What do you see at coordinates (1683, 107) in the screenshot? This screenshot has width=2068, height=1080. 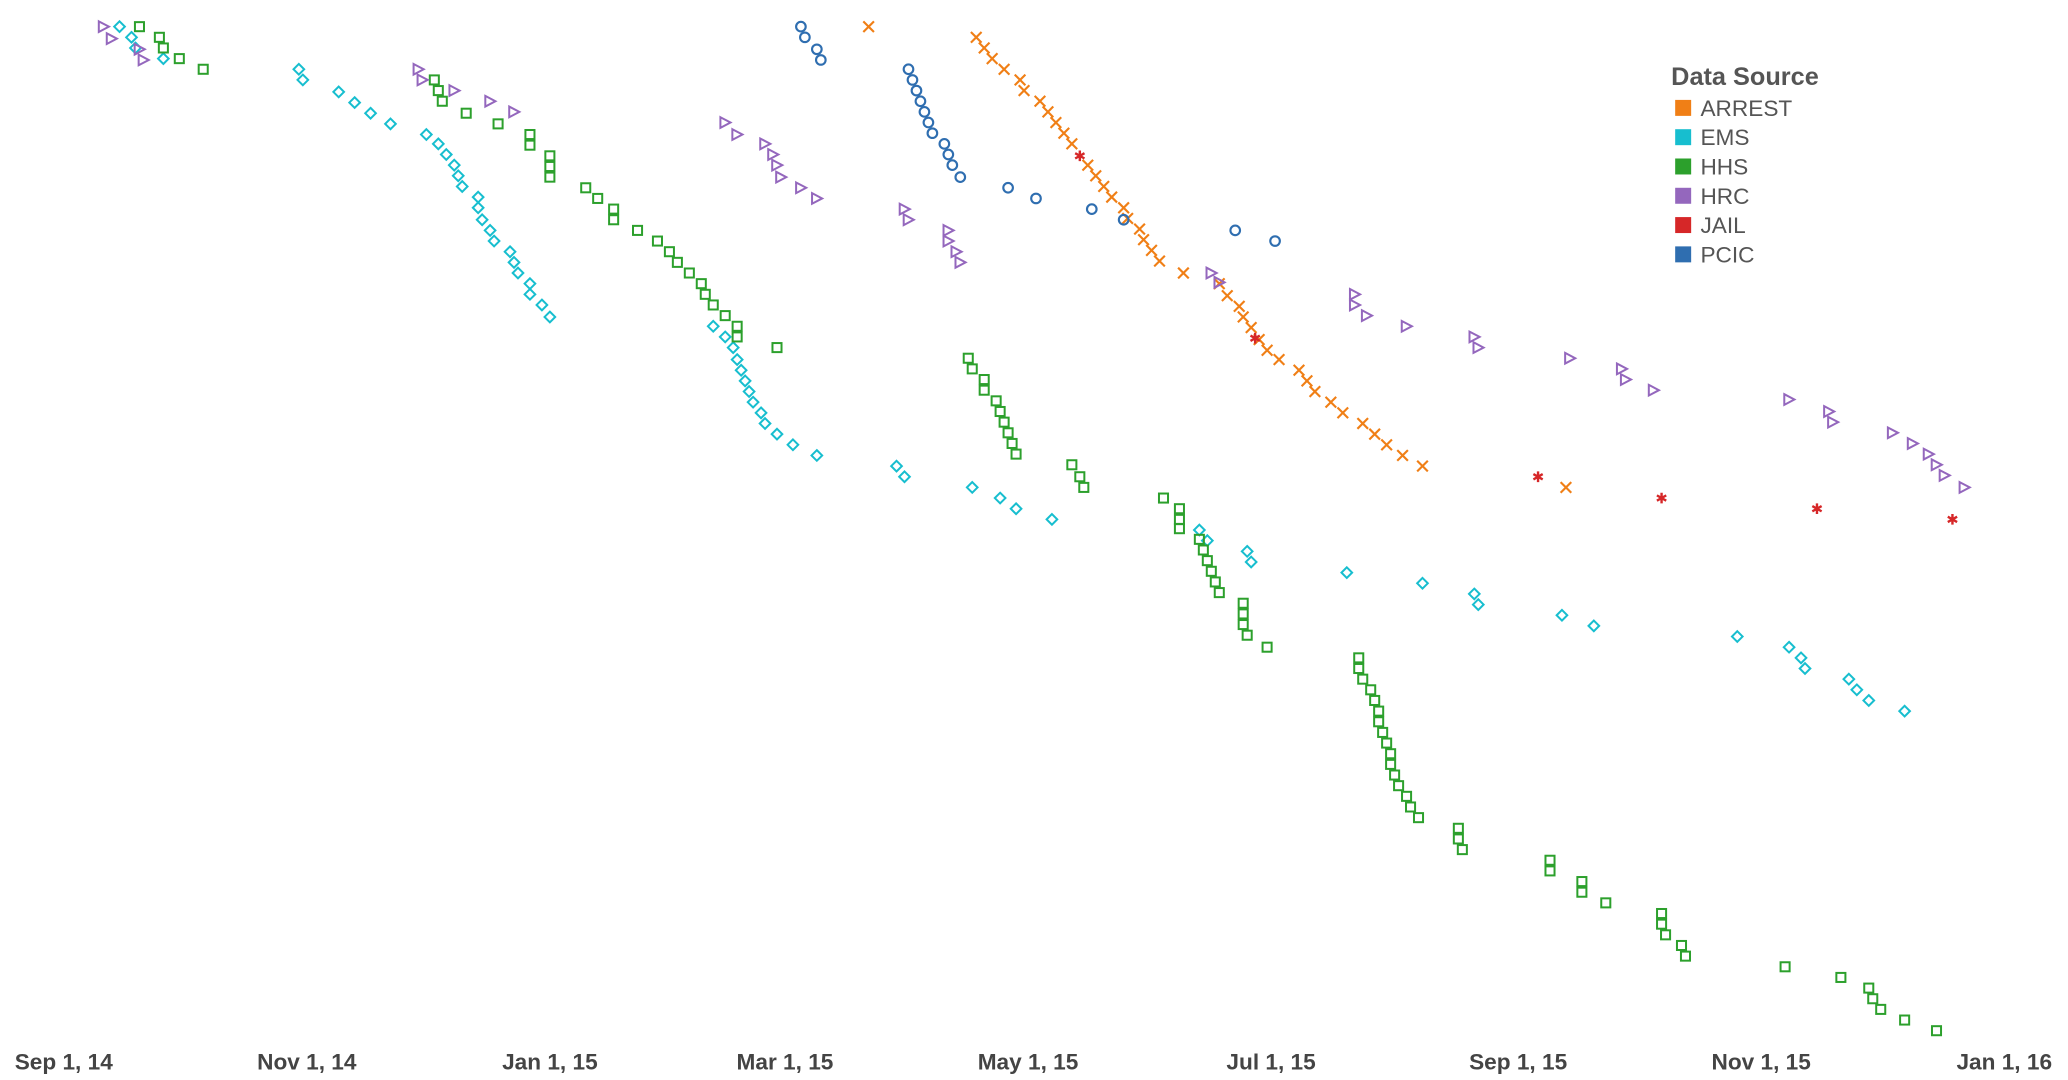 I see `legend-swatch` at bounding box center [1683, 107].